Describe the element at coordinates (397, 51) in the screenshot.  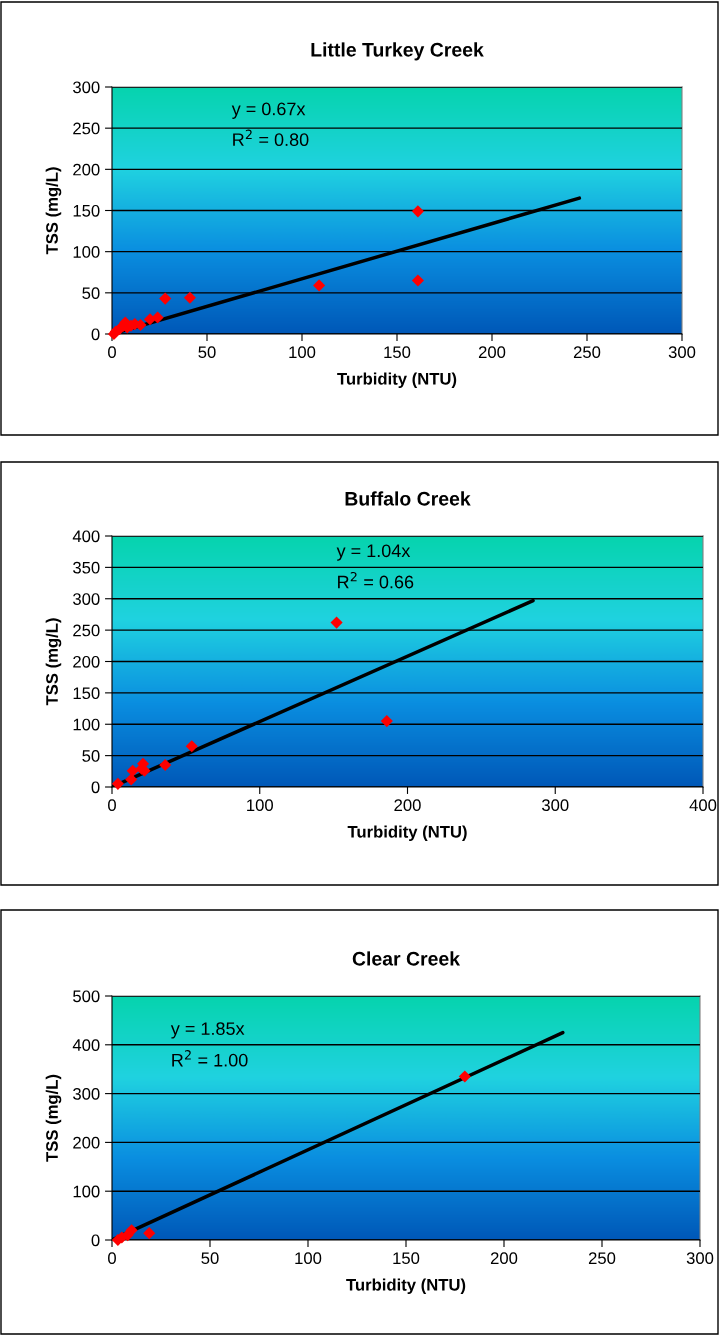
I see `chart-title: Little Turkey Creek` at that location.